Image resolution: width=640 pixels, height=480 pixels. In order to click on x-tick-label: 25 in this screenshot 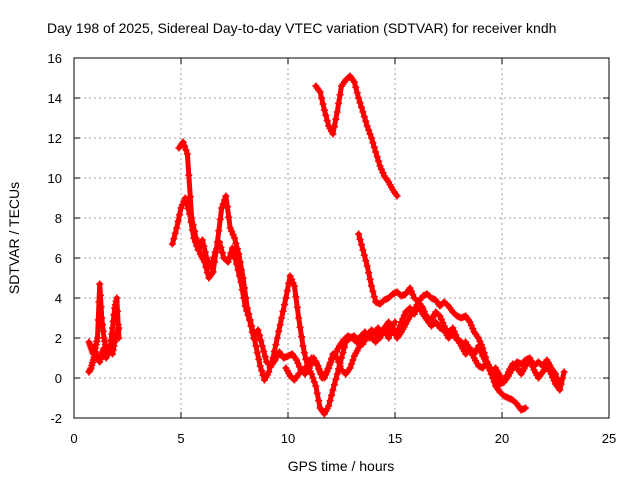, I will do `click(609, 438)`.